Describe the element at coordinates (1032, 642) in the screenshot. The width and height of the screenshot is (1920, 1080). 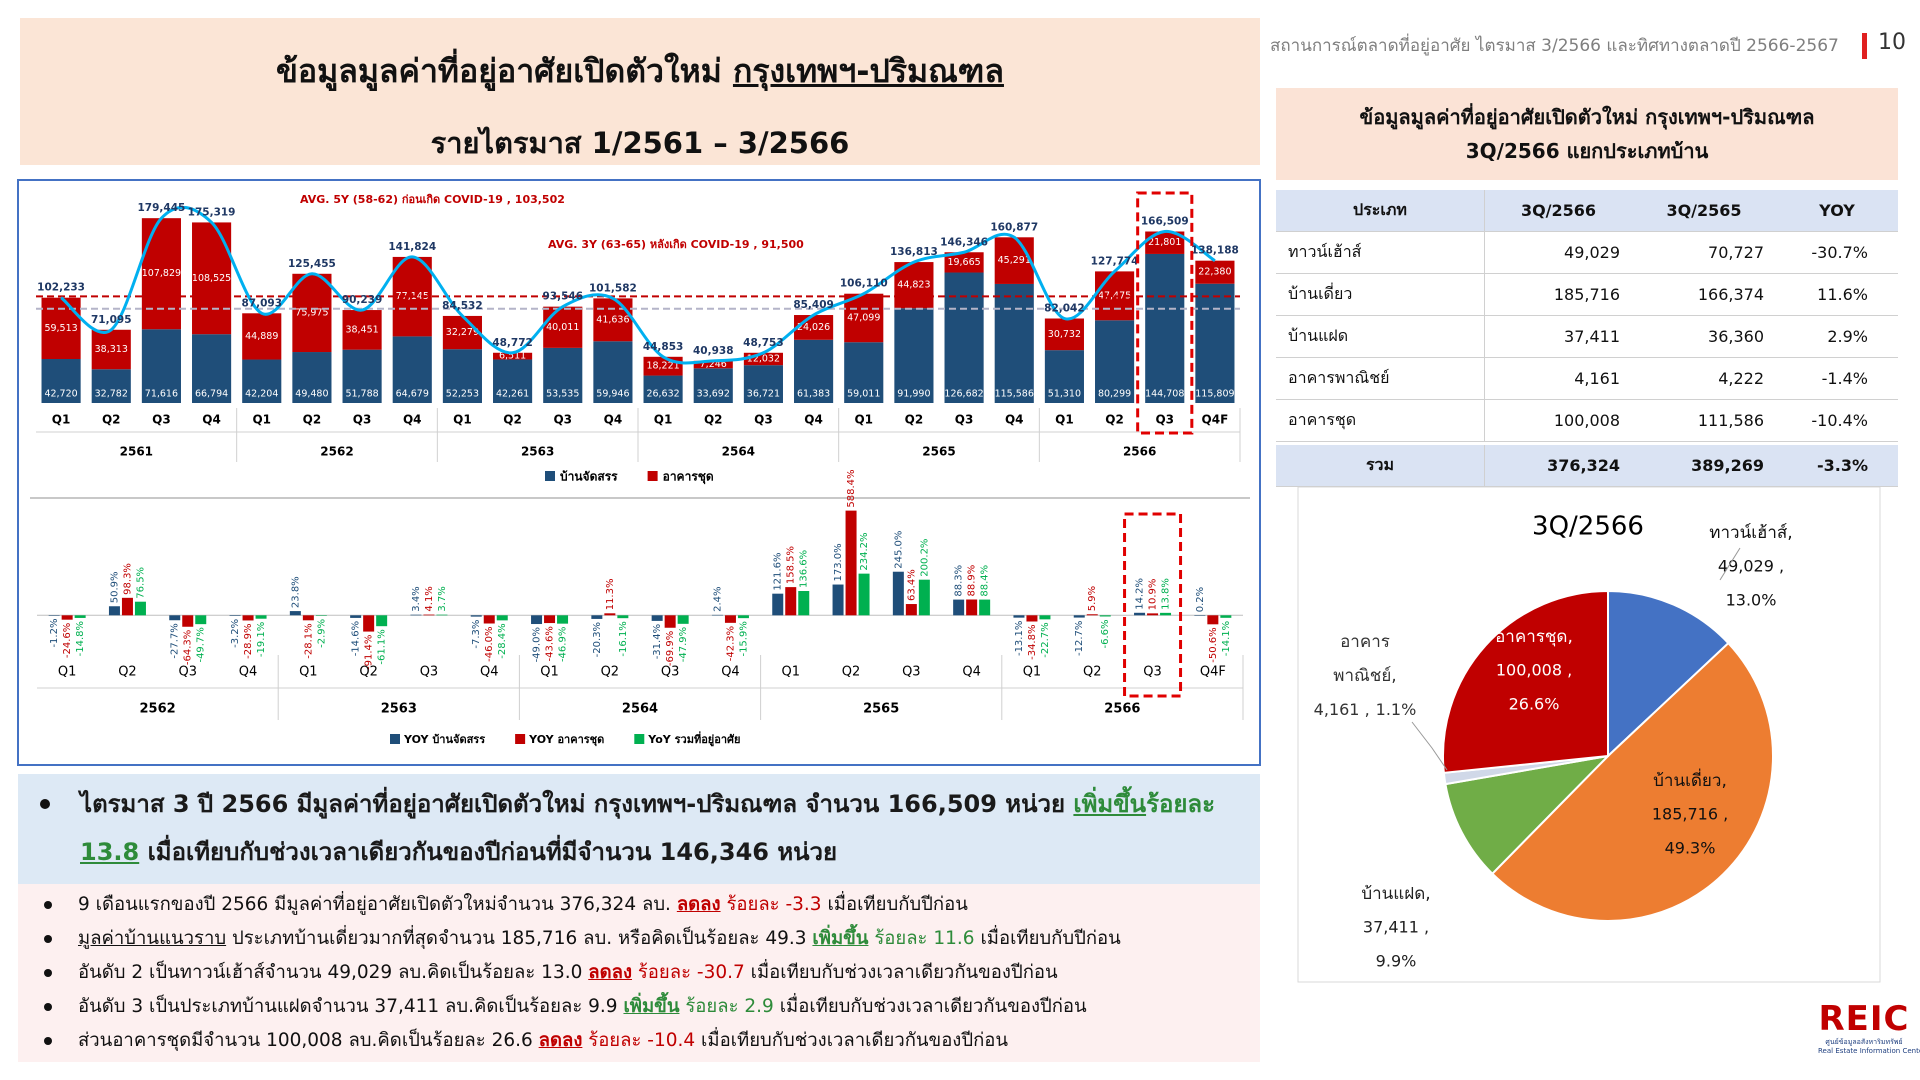
I see `bar-label: -34.8%` at that location.